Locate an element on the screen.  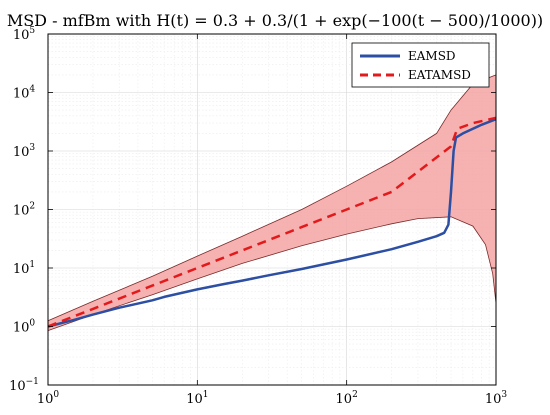
y-tick-label: 10⁻¹ is located at coordinates (24, 385).